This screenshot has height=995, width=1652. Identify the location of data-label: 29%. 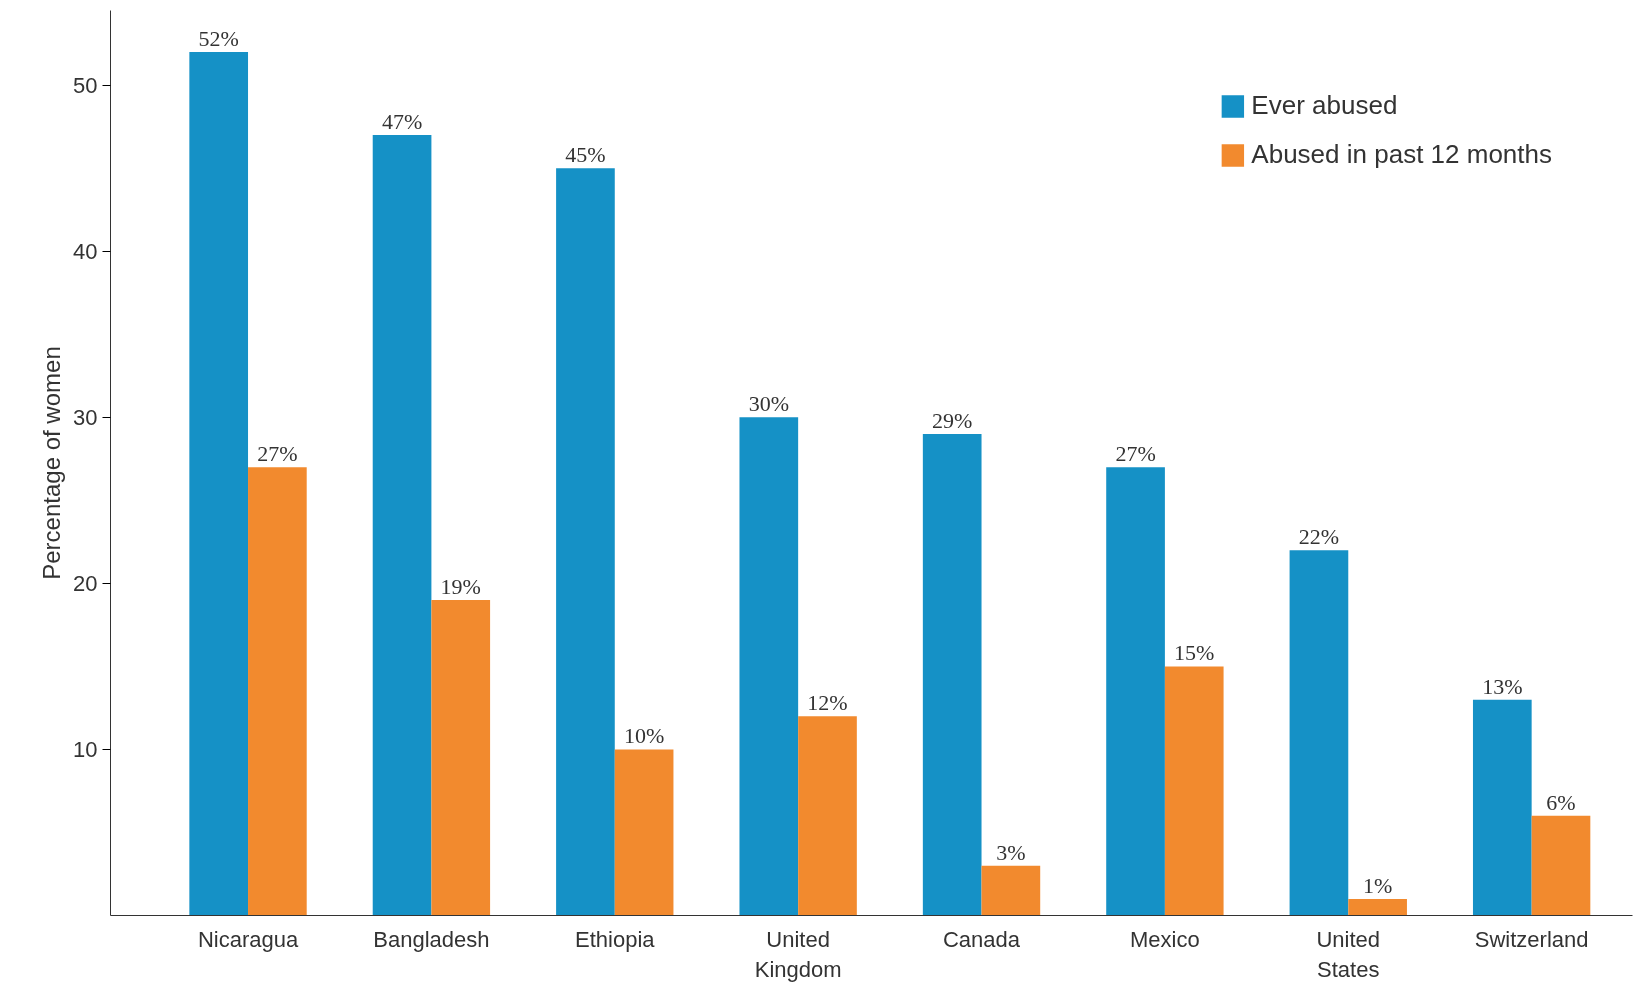
(952, 420).